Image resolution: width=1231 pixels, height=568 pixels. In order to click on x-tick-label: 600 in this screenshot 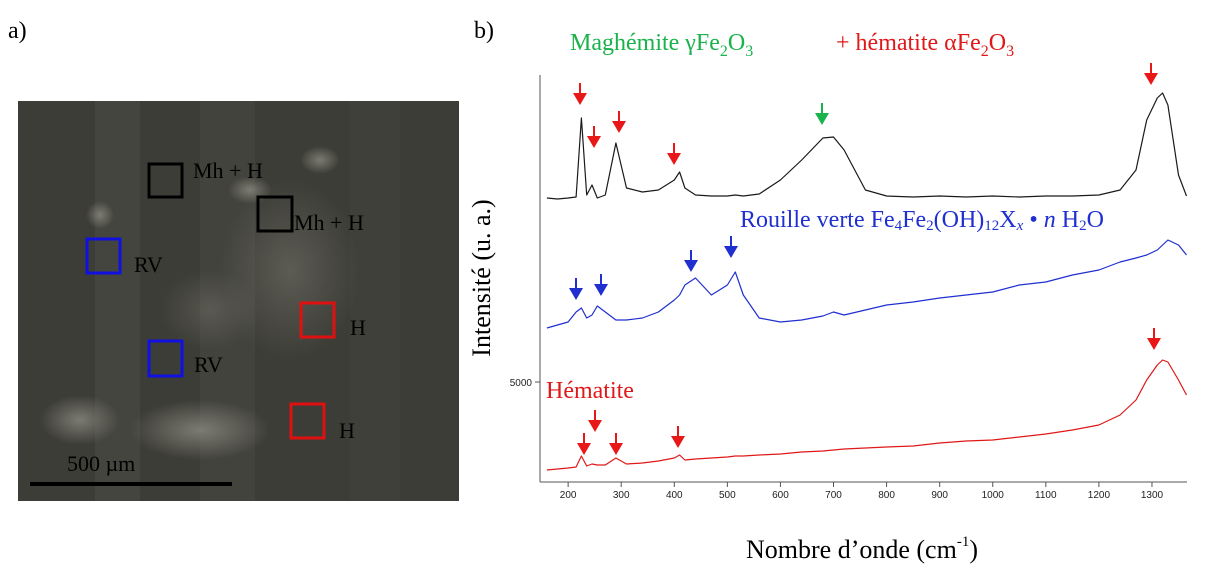, I will do `click(780, 495)`.